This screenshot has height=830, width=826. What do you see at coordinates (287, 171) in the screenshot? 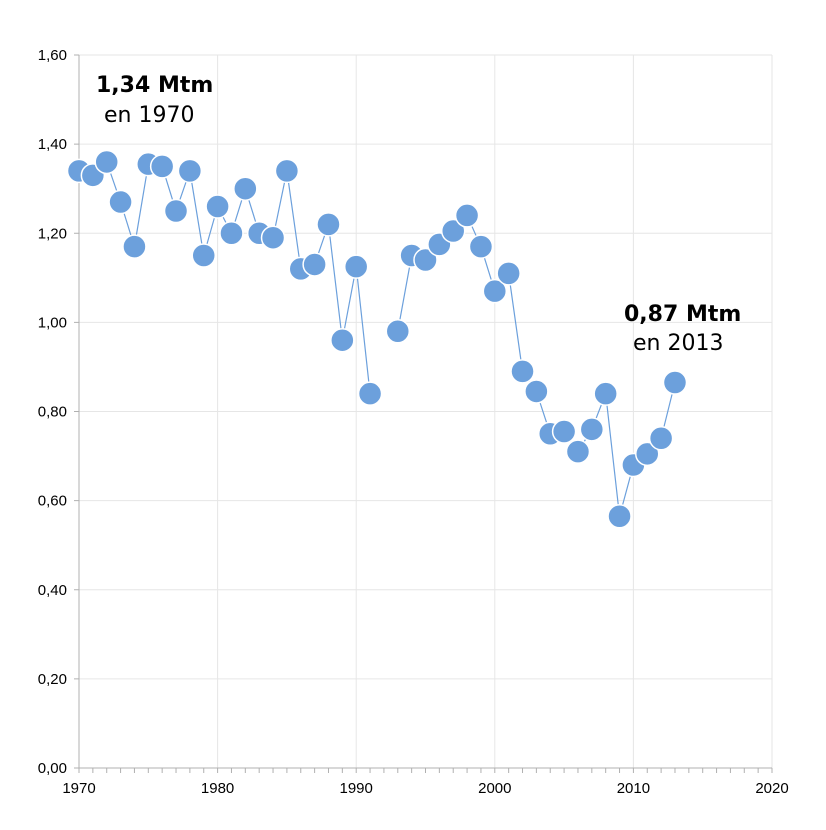
I see `data-point-1985` at bounding box center [287, 171].